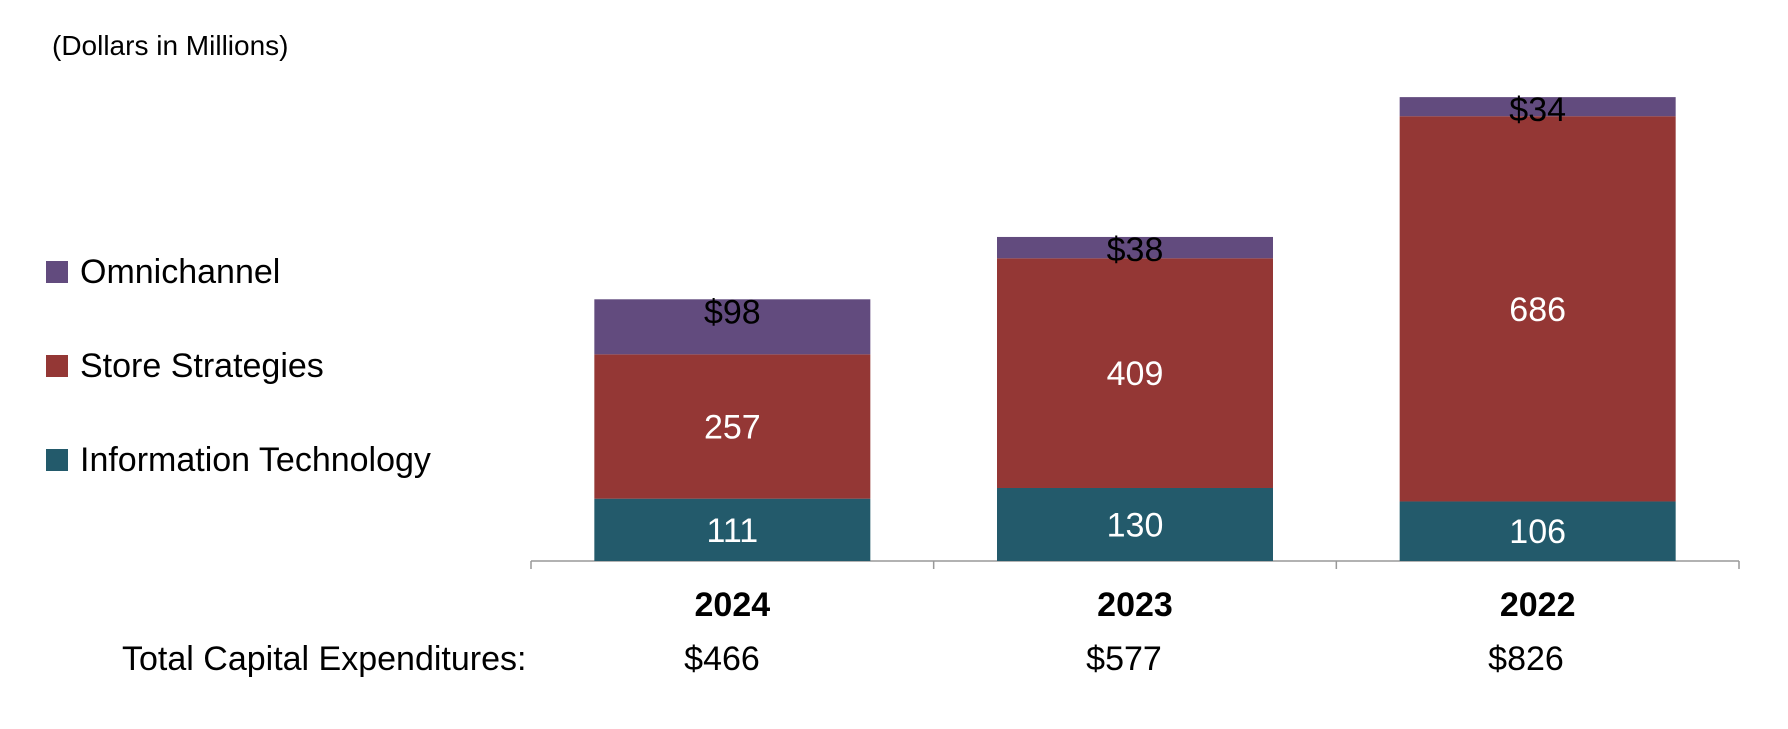 Image resolution: width=1788 pixels, height=729 pixels. What do you see at coordinates (1537, 110) in the screenshot?
I see `data-label-omnichannel-2022: $34` at bounding box center [1537, 110].